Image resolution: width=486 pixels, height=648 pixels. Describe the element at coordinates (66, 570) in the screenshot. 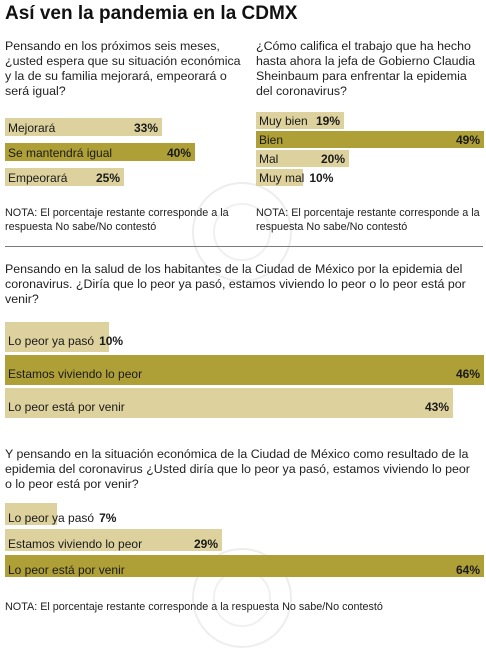

I see `chart4-label-lo-peor-esta-por-venir: Lo peor está por venir` at that location.